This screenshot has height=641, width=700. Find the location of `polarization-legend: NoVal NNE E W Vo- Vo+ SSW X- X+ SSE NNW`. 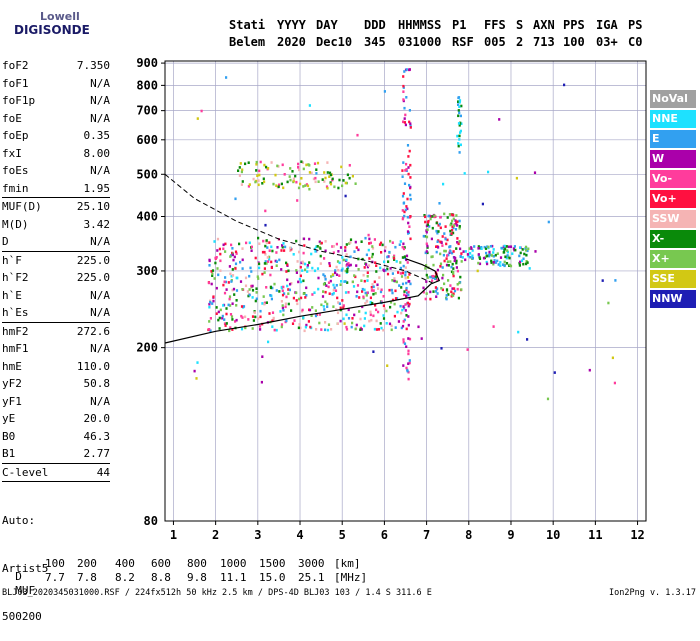

polarization-legend: NoVal NNE E W Vo- Vo+ SSW X- X+ SSE NNW is located at coordinates (673, 200).